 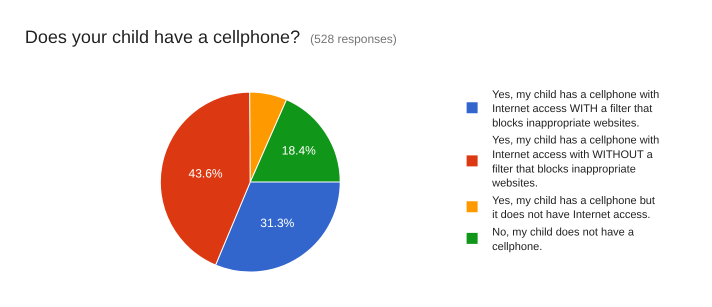 What do you see at coordinates (573, 208) in the screenshot?
I see `legend-label: Yes, my child has a cellphone but it does not have Internet access.` at bounding box center [573, 208].